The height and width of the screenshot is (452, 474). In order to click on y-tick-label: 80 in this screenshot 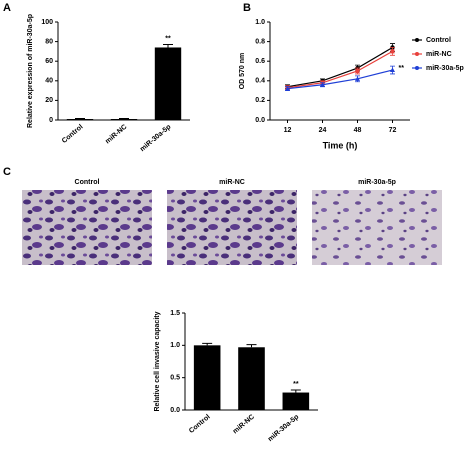, I will do `click(49, 41)`.